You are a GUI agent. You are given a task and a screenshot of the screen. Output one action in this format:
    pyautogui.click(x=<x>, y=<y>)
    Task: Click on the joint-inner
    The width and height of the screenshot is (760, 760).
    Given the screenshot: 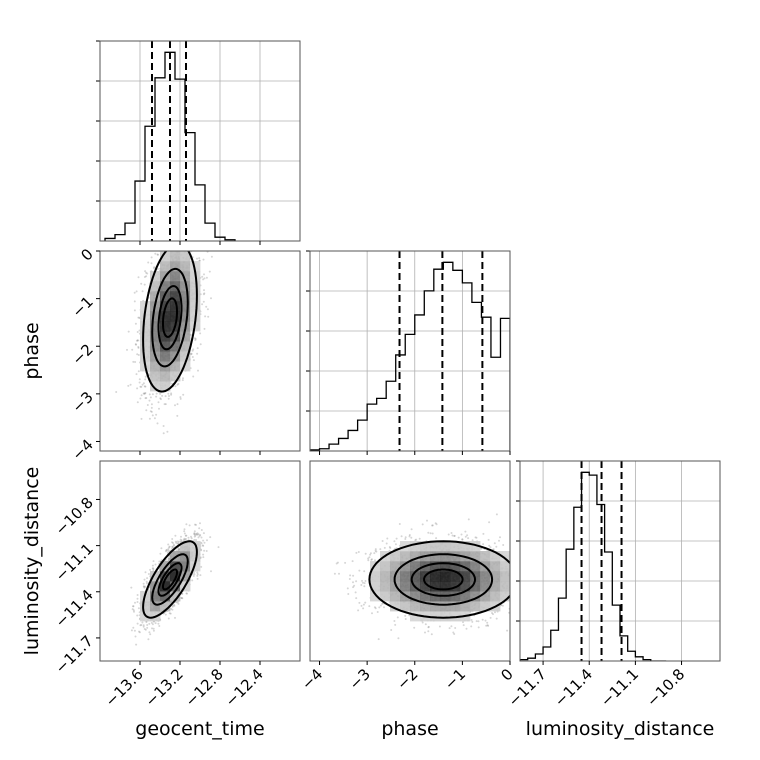 What is the action you would take?
    pyautogui.click(x=175, y=584)
    